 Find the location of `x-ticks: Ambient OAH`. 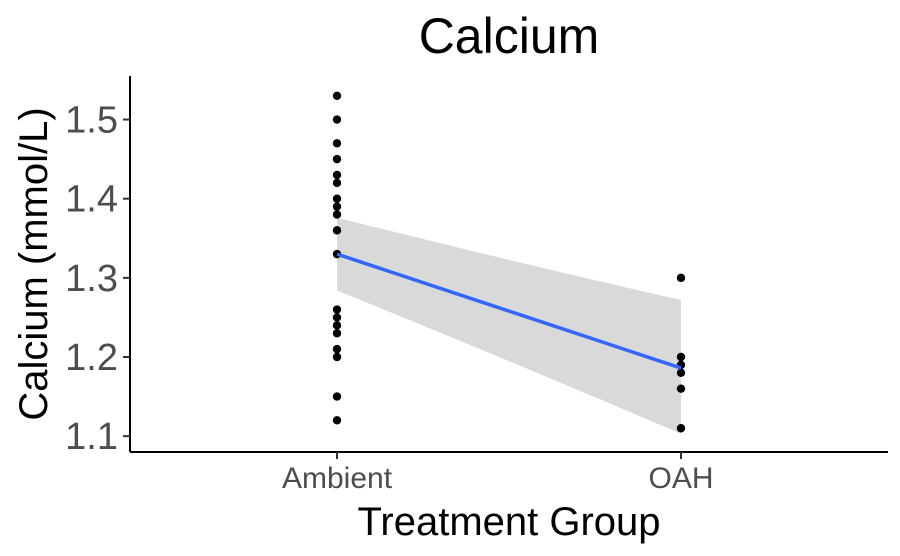

x-ticks: Ambient OAH is located at coordinates (498, 473).